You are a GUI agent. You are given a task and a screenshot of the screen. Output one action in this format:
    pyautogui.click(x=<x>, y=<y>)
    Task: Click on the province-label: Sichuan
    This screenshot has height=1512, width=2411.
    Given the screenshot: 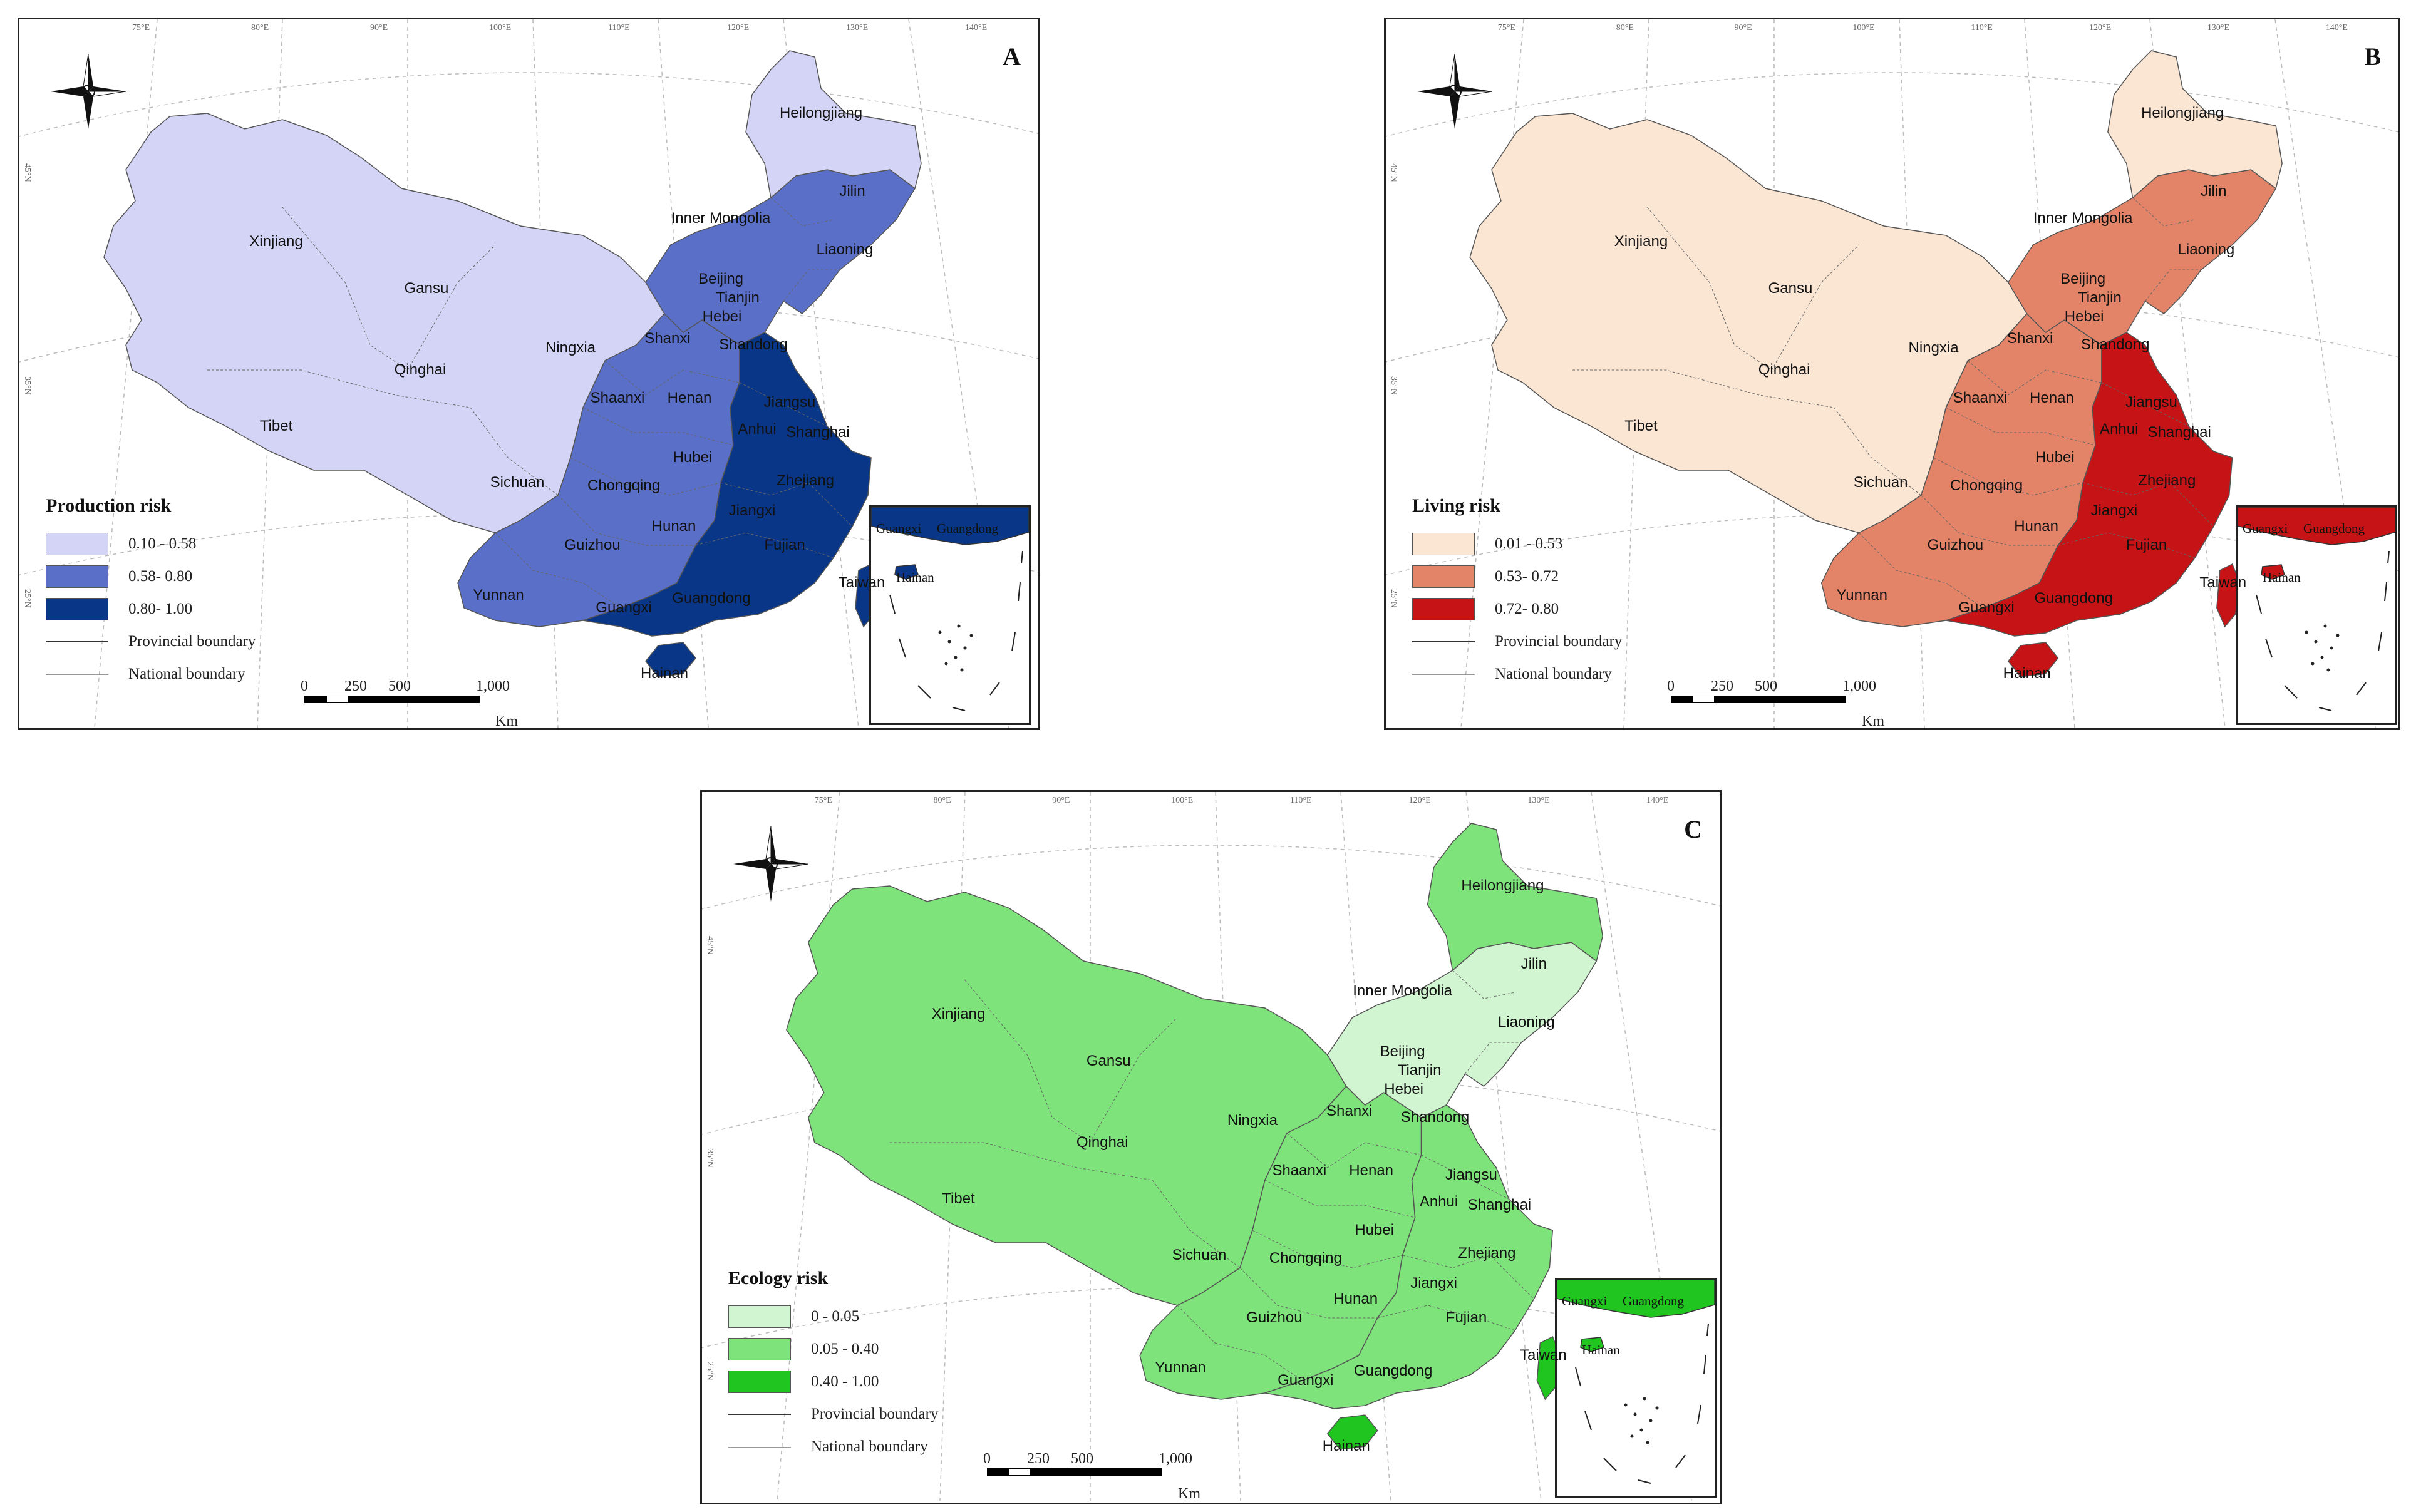 What is the action you would take?
    pyautogui.click(x=517, y=483)
    